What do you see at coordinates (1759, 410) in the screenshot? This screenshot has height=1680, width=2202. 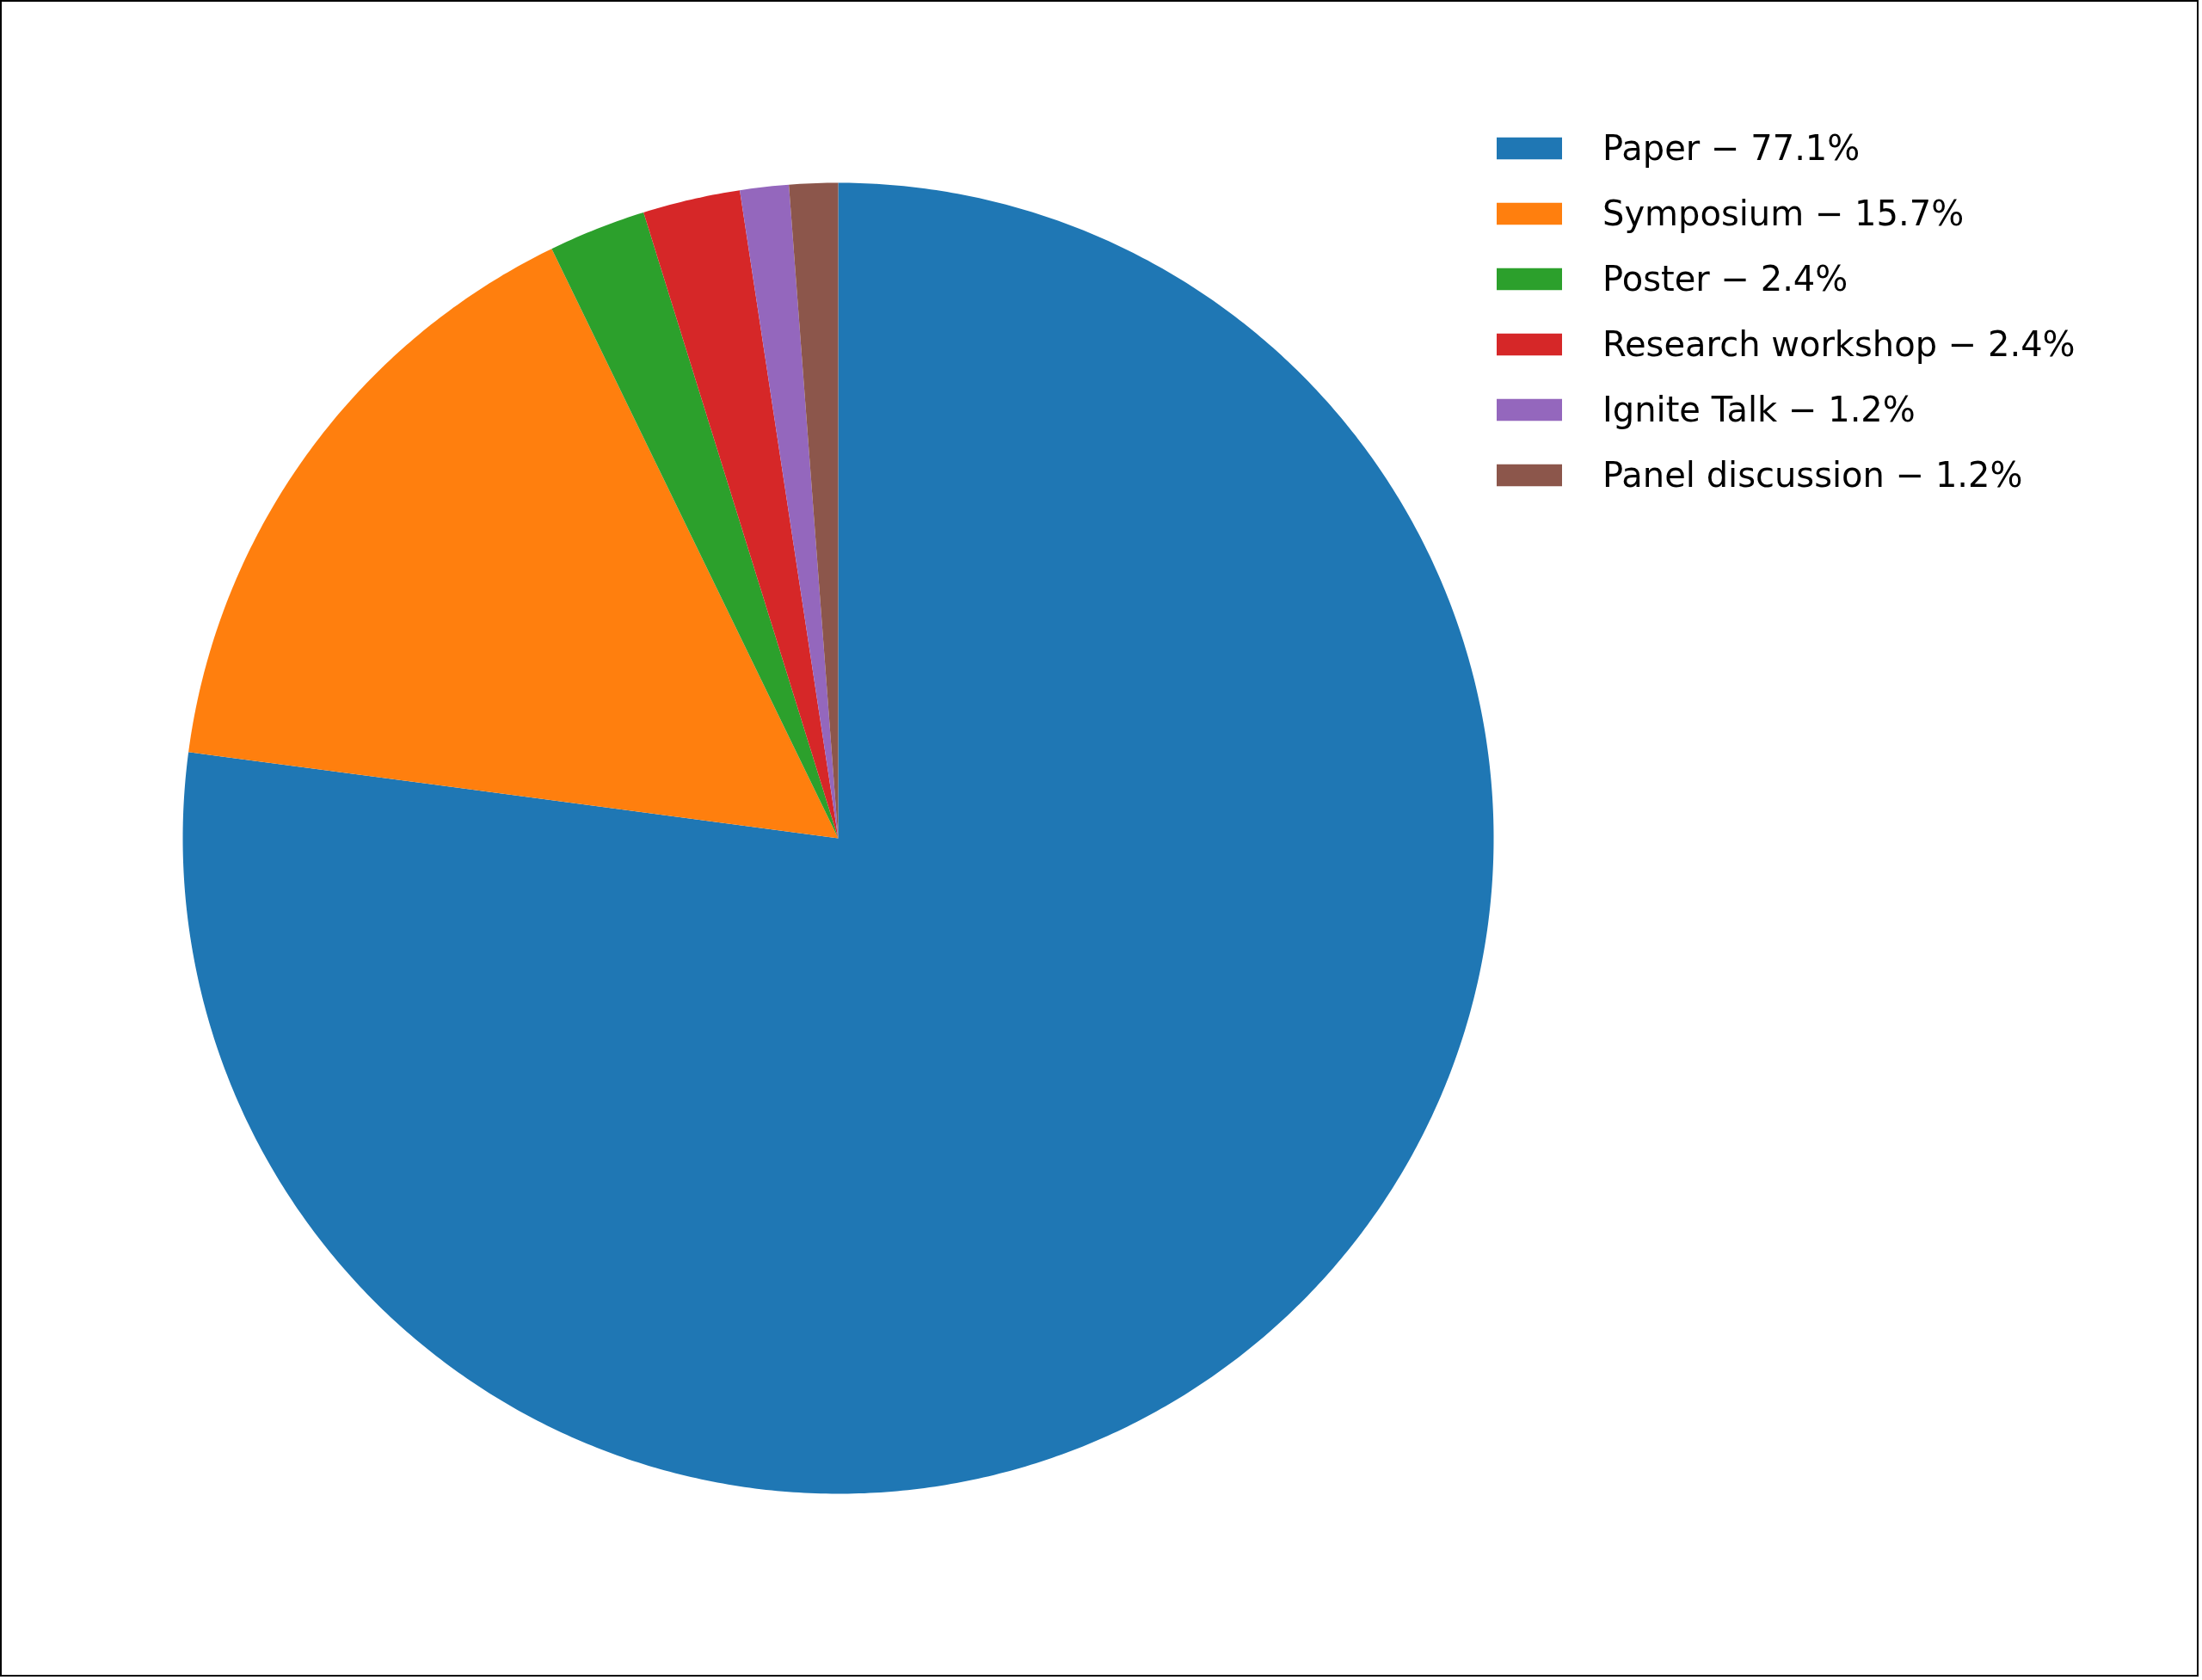 I see `legend-label: Ignite Talk − 1.2%` at bounding box center [1759, 410].